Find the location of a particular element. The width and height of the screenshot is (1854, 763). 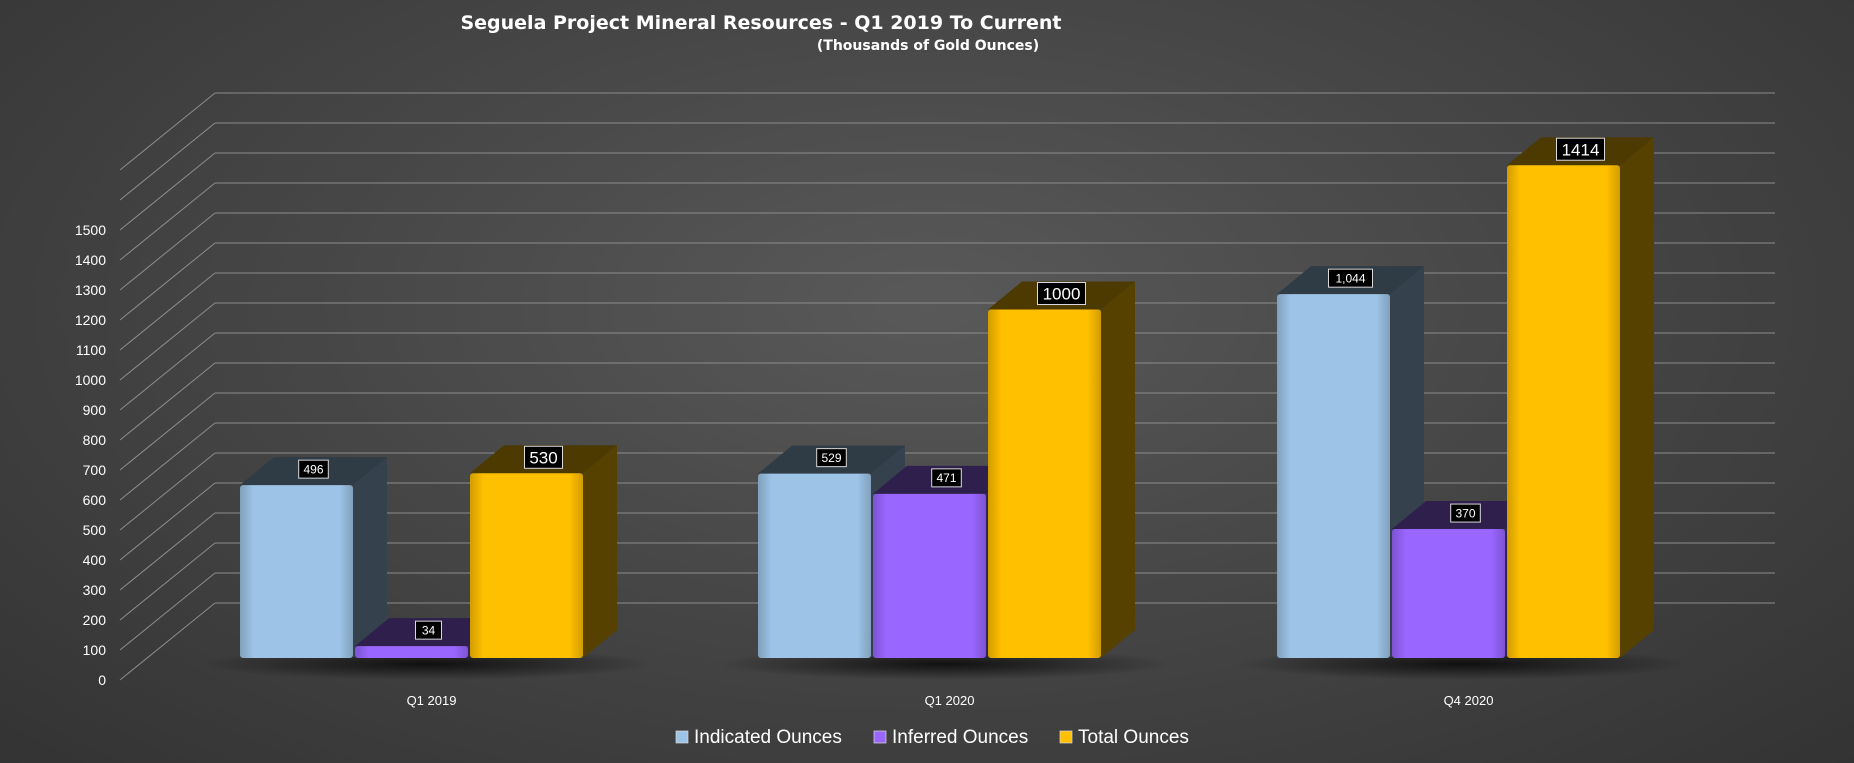

data-label: 34 is located at coordinates (429, 630).